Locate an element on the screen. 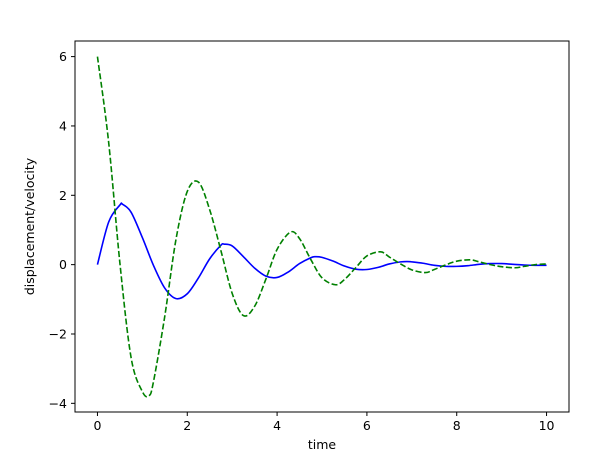 Image resolution: width=598 pixels, height=454 pixels. x-tick-label: 8 is located at coordinates (457, 425).